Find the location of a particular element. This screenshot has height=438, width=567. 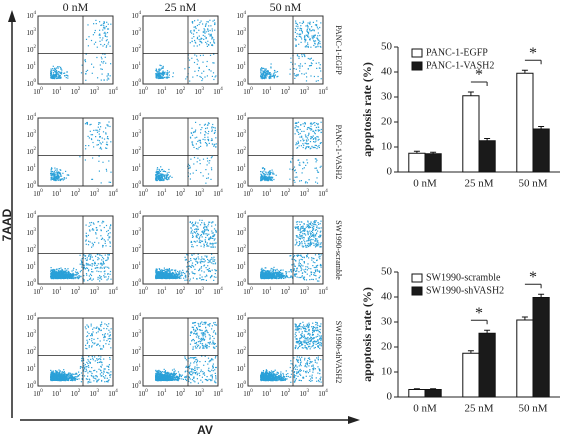

row-label: PANC-1-VASH2 is located at coordinates (338, 152).